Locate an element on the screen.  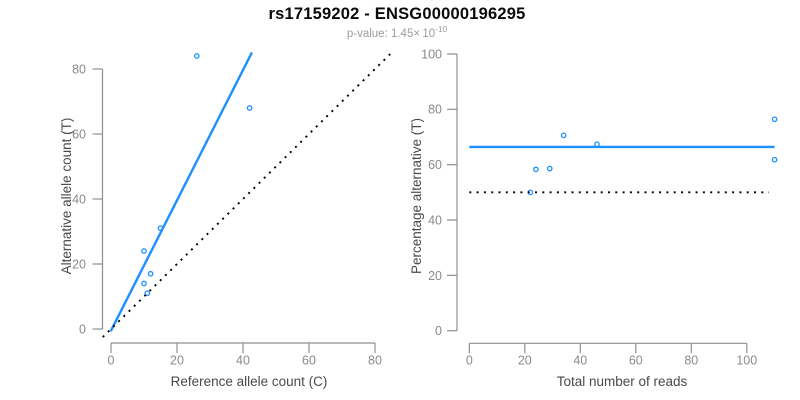
chart-subtitle: p-value: 1.45× 10-10 is located at coordinates (397, 32).